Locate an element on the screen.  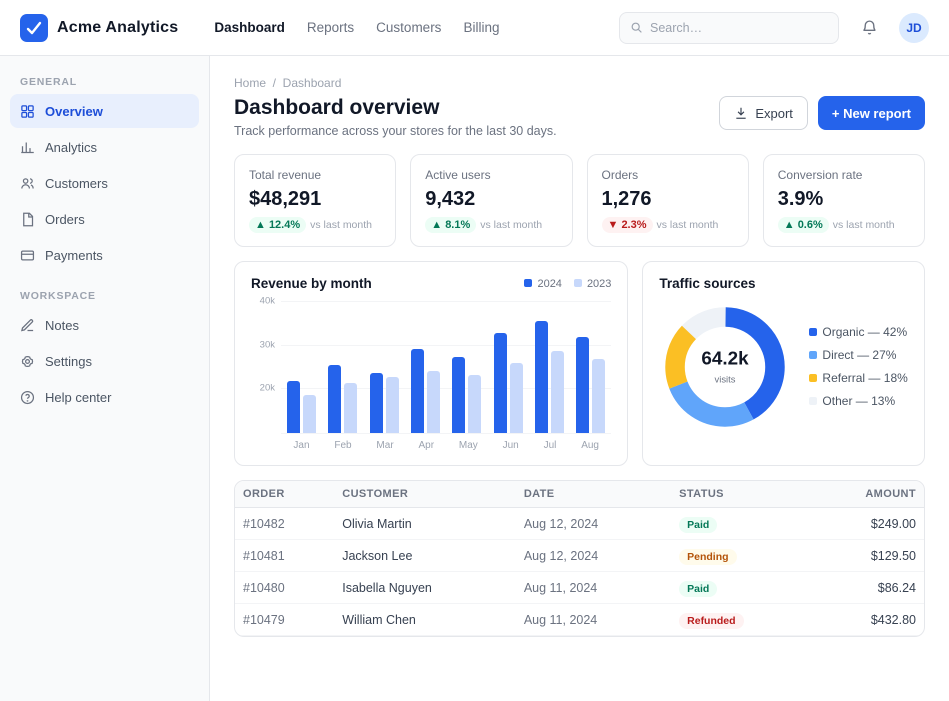
svg-text: 64.2k is located at coordinates (726, 357).